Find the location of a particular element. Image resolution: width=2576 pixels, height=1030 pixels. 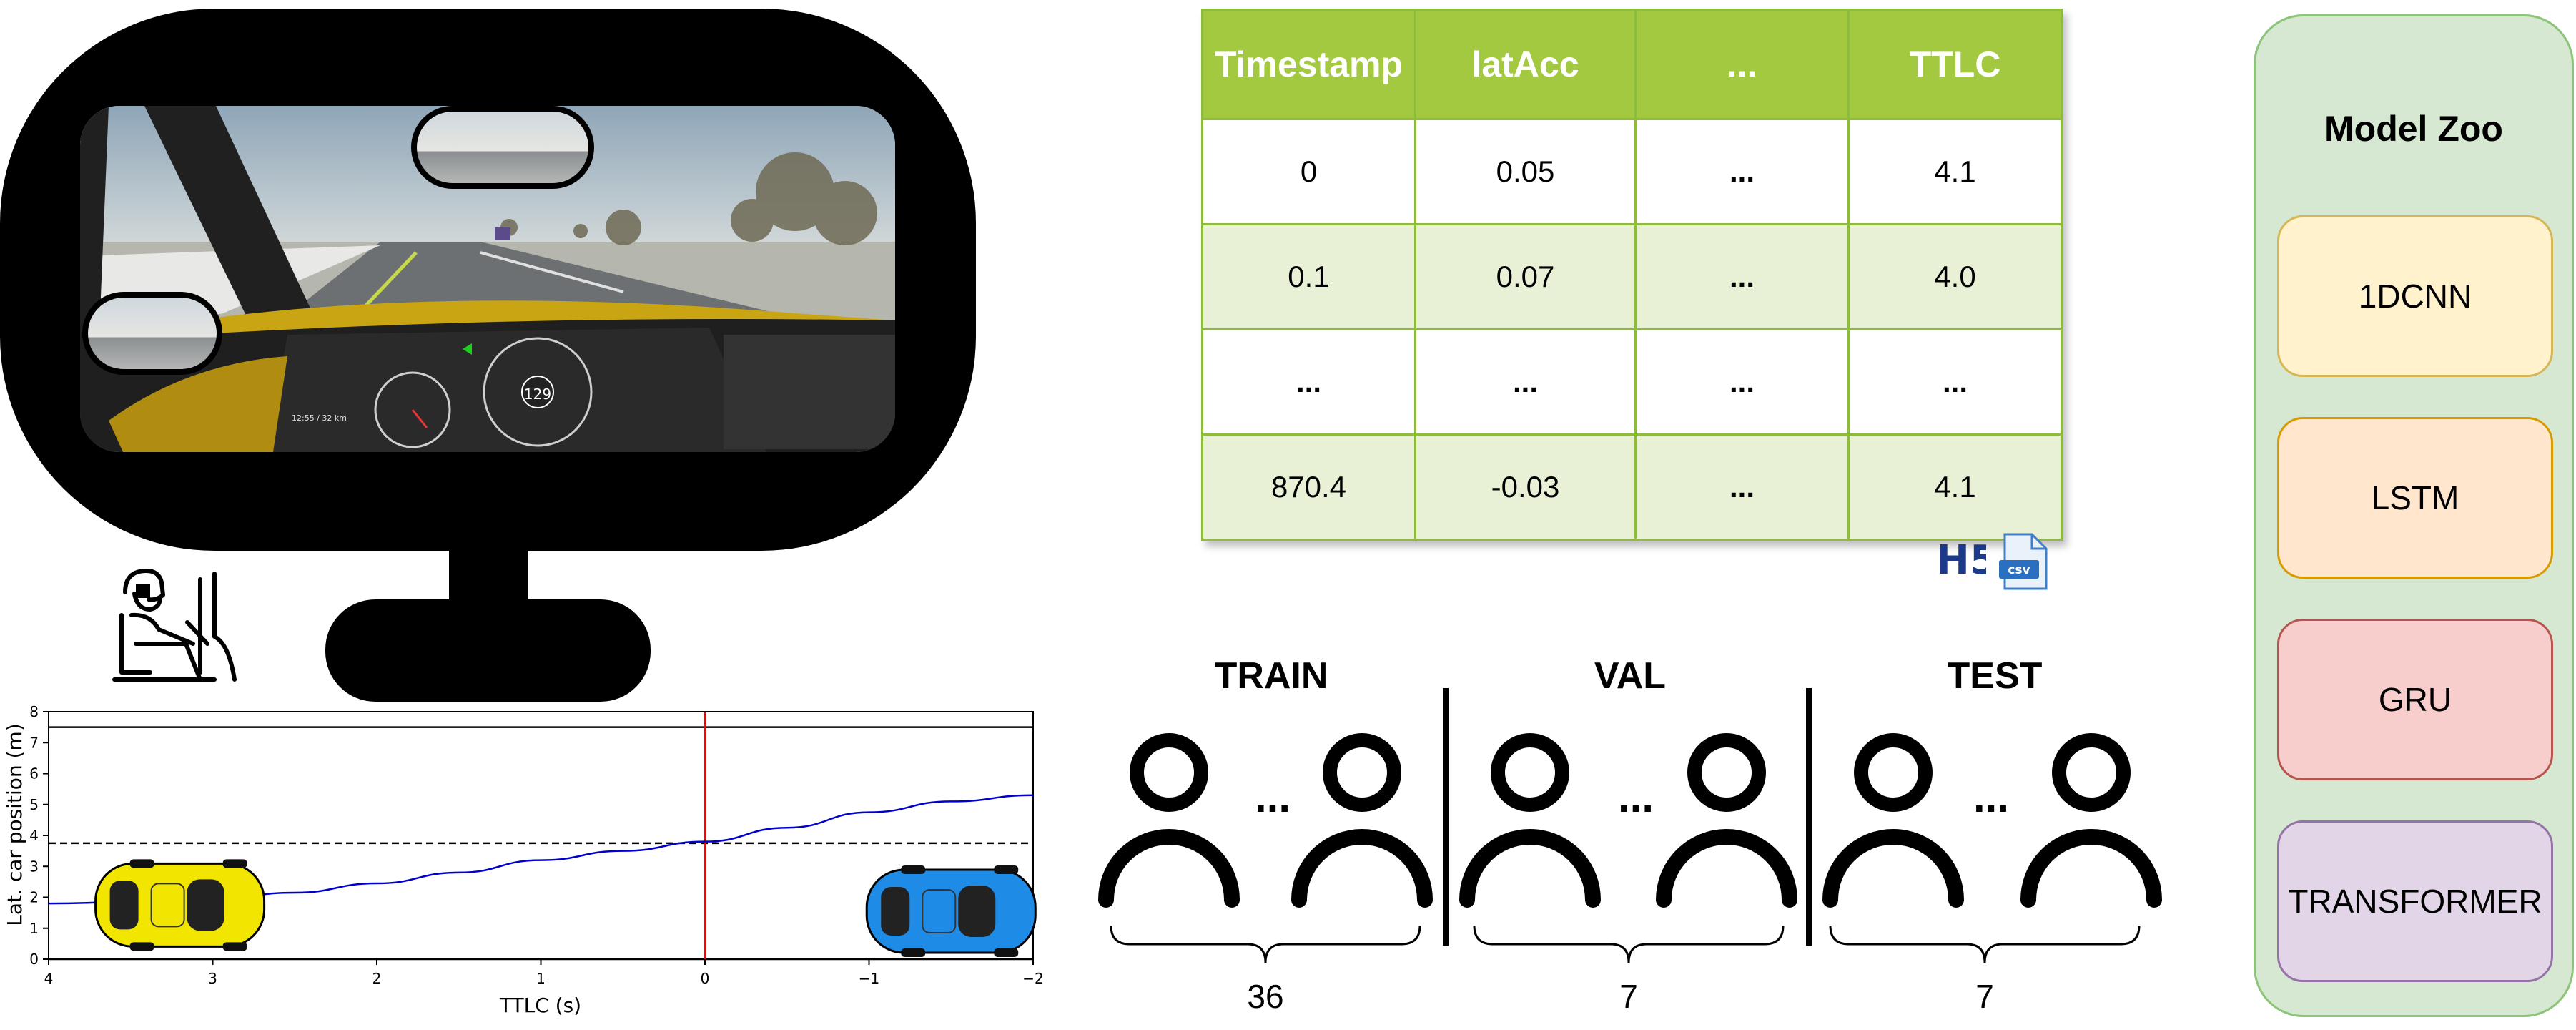

csv-label: csv is located at coordinates (2019, 570).